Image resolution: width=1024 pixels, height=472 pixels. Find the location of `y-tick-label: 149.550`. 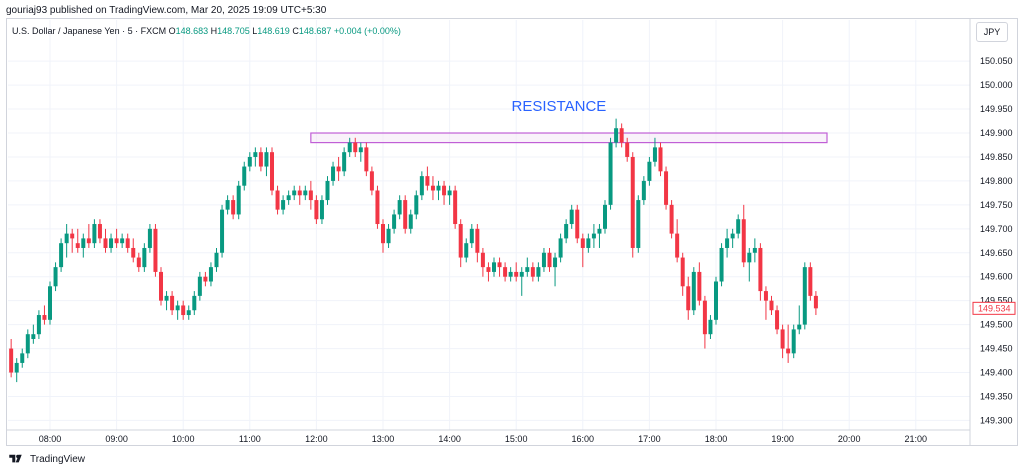

y-tick-label: 149.550 is located at coordinates (996, 301).